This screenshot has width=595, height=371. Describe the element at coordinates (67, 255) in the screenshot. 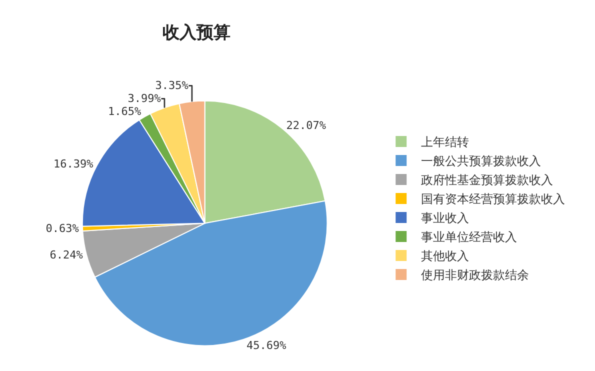

I see `data-label: 6.24%` at that location.